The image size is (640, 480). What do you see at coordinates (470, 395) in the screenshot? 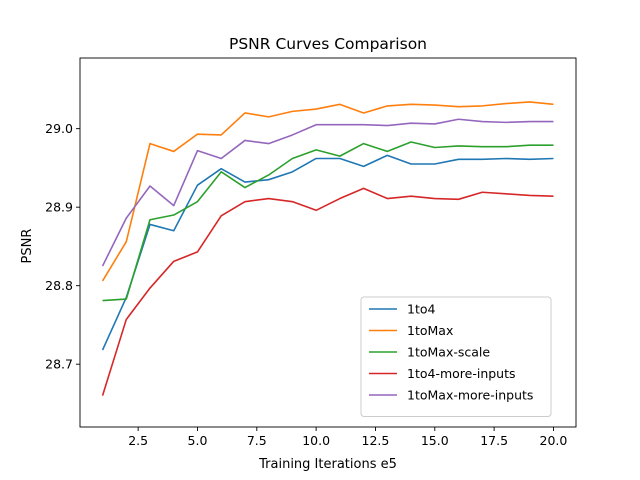
I see `legend-label-1toMax-more-inputs: 1toMax-more-inputs` at bounding box center [470, 395].